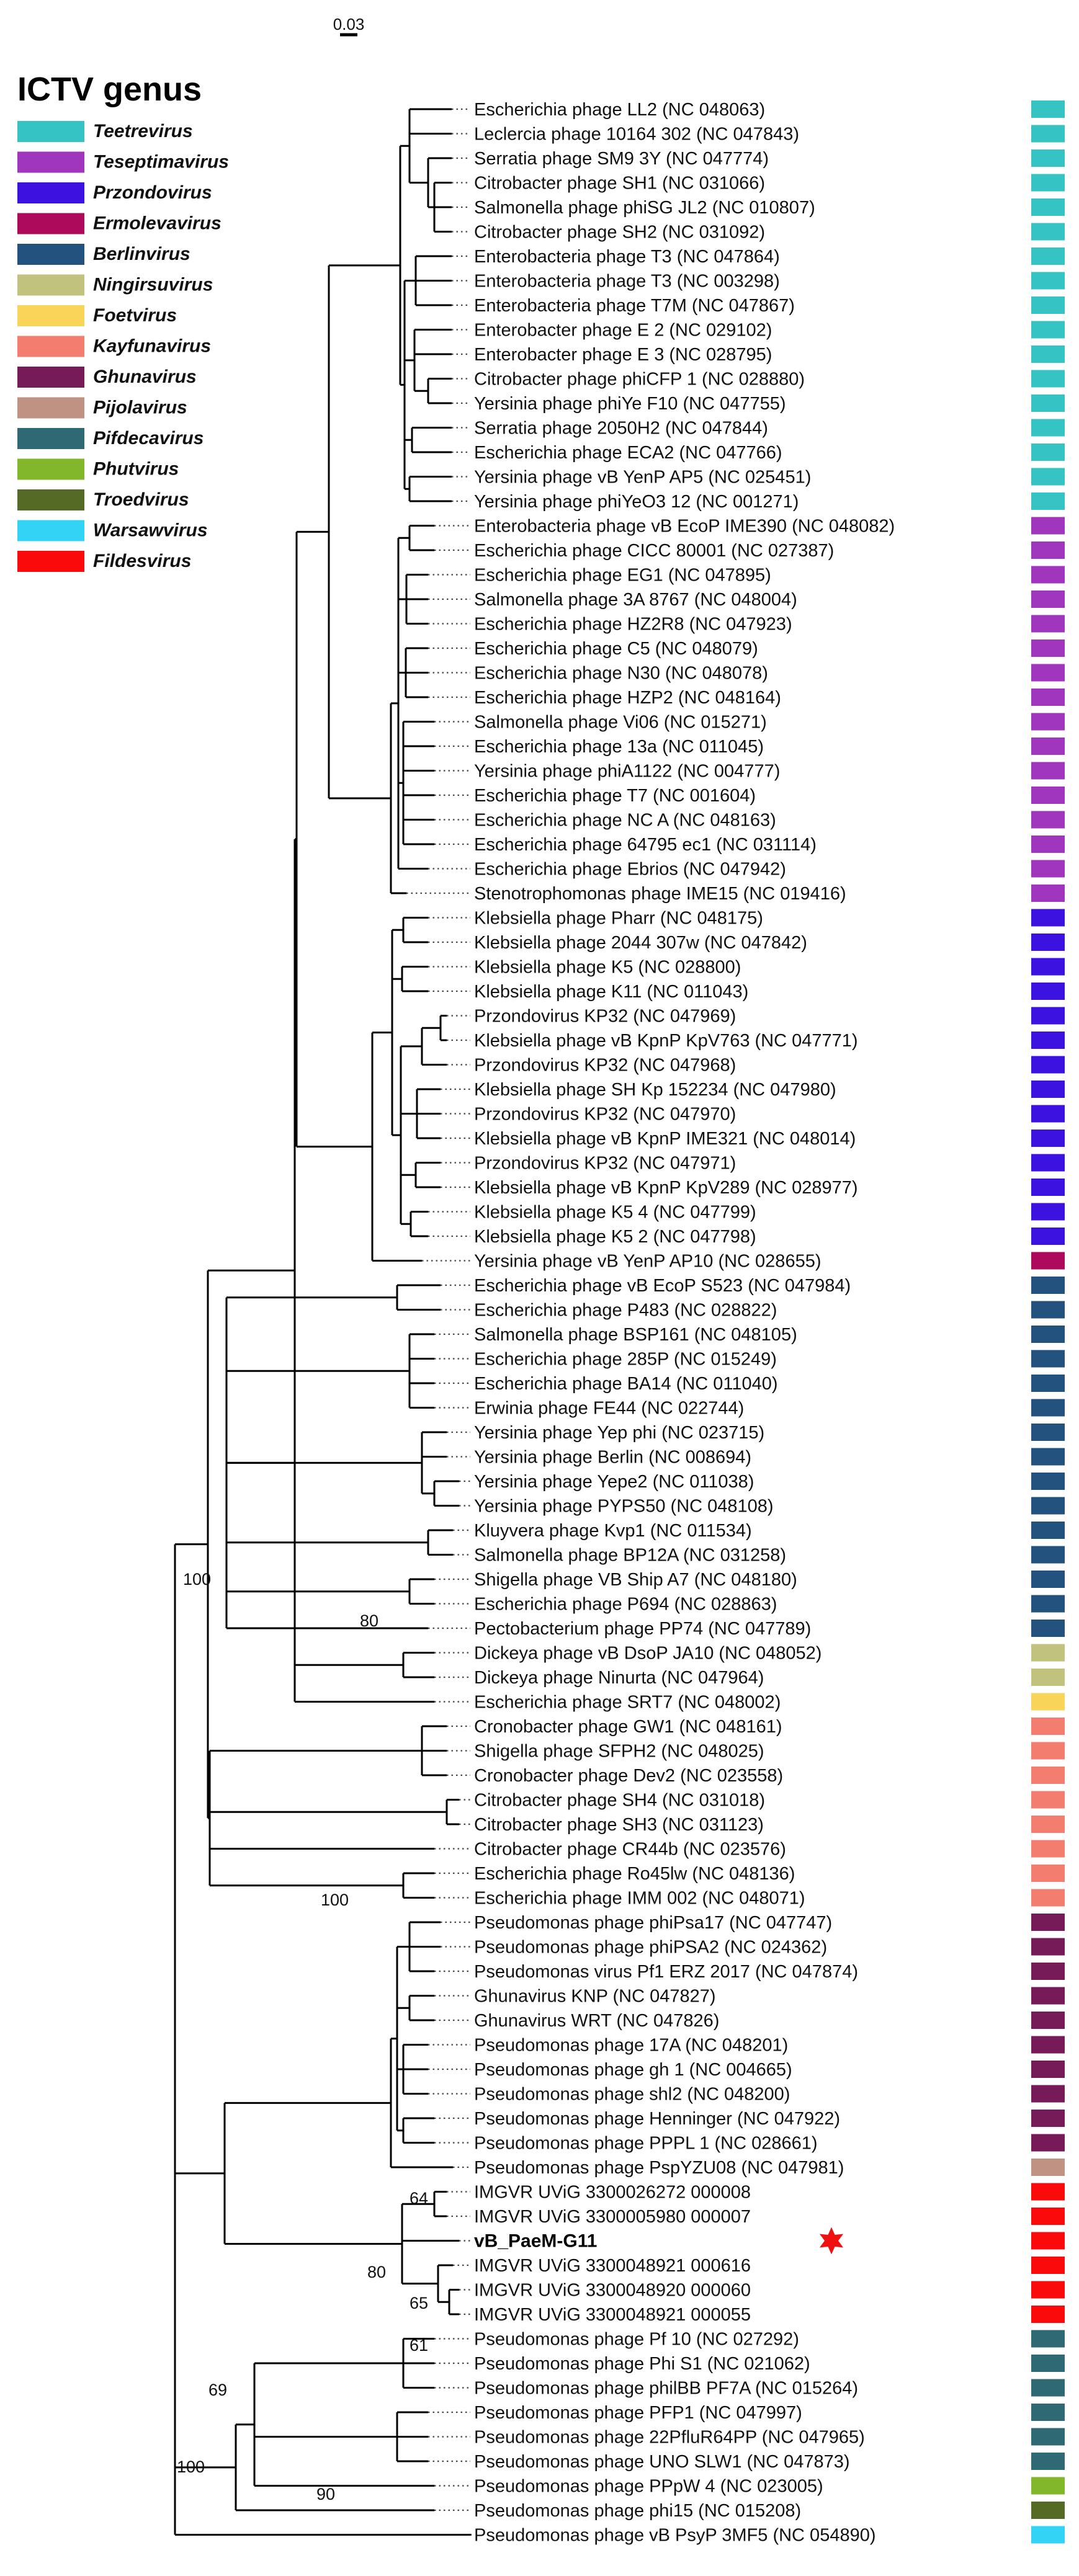 This screenshot has height=2576, width=1079. What do you see at coordinates (628, 1727) in the screenshot?
I see `leaf-label: Cronobacter phage GW1 (NC 048161)` at bounding box center [628, 1727].